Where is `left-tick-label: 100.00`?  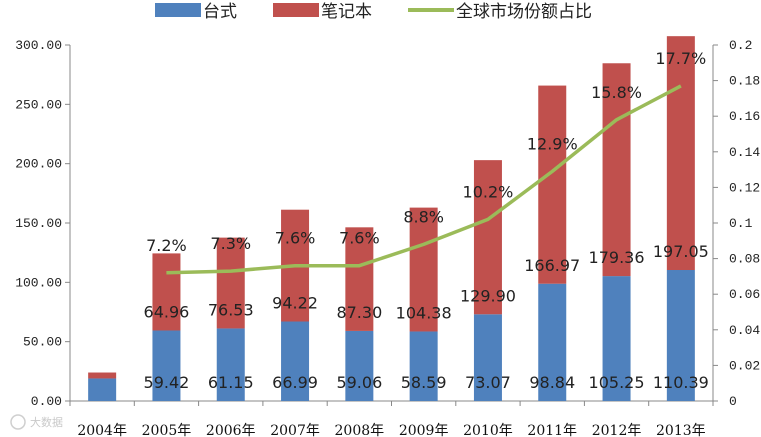
left-tick-label: 100.00 is located at coordinates (38, 282).